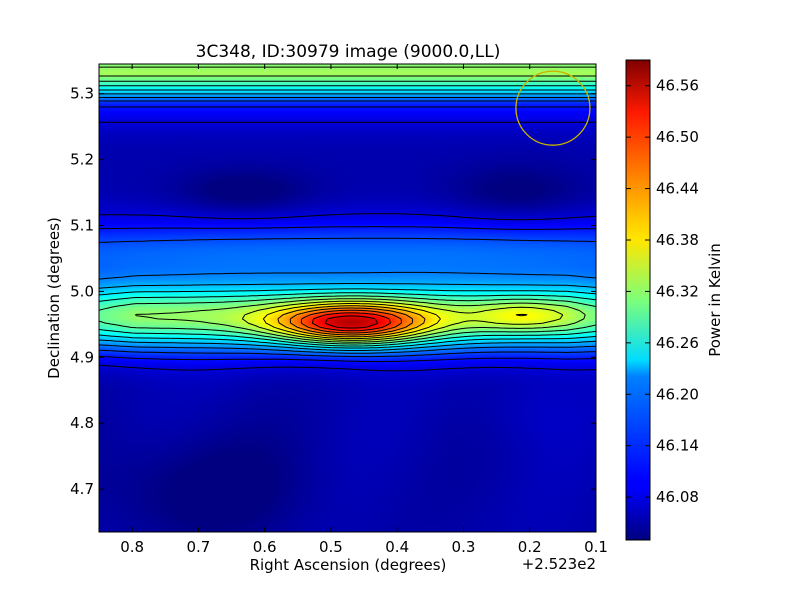 The height and width of the screenshot is (604, 800). Describe the element at coordinates (348, 52) in the screenshot. I see `chart-title: 3C348, ID:30979 image (9000.0,LL)` at that location.